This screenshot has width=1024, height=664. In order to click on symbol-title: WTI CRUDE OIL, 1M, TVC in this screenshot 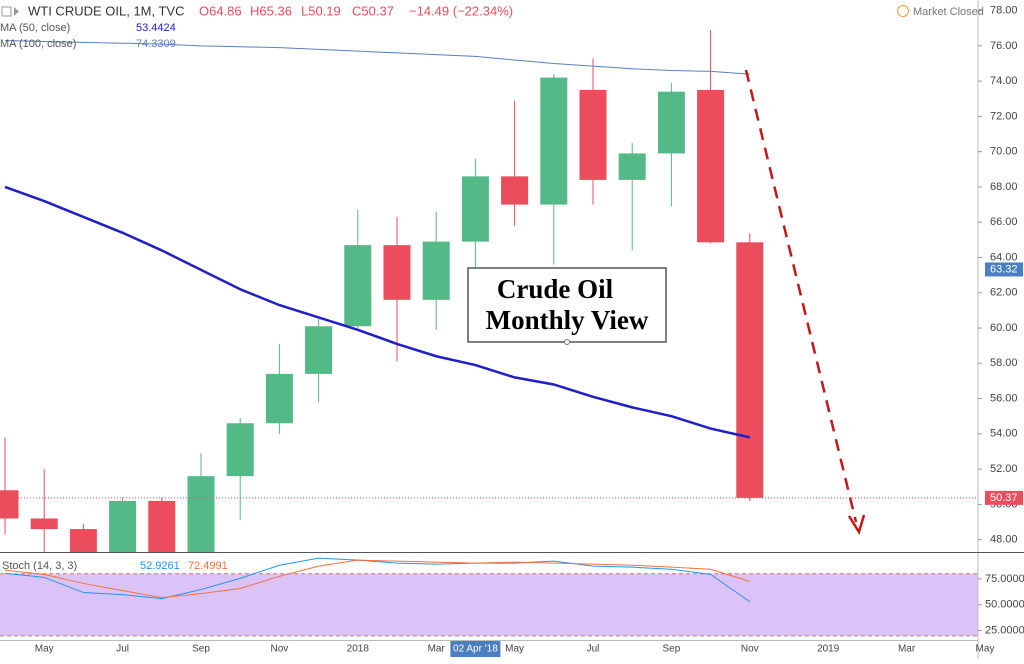, I will do `click(106, 10)`.